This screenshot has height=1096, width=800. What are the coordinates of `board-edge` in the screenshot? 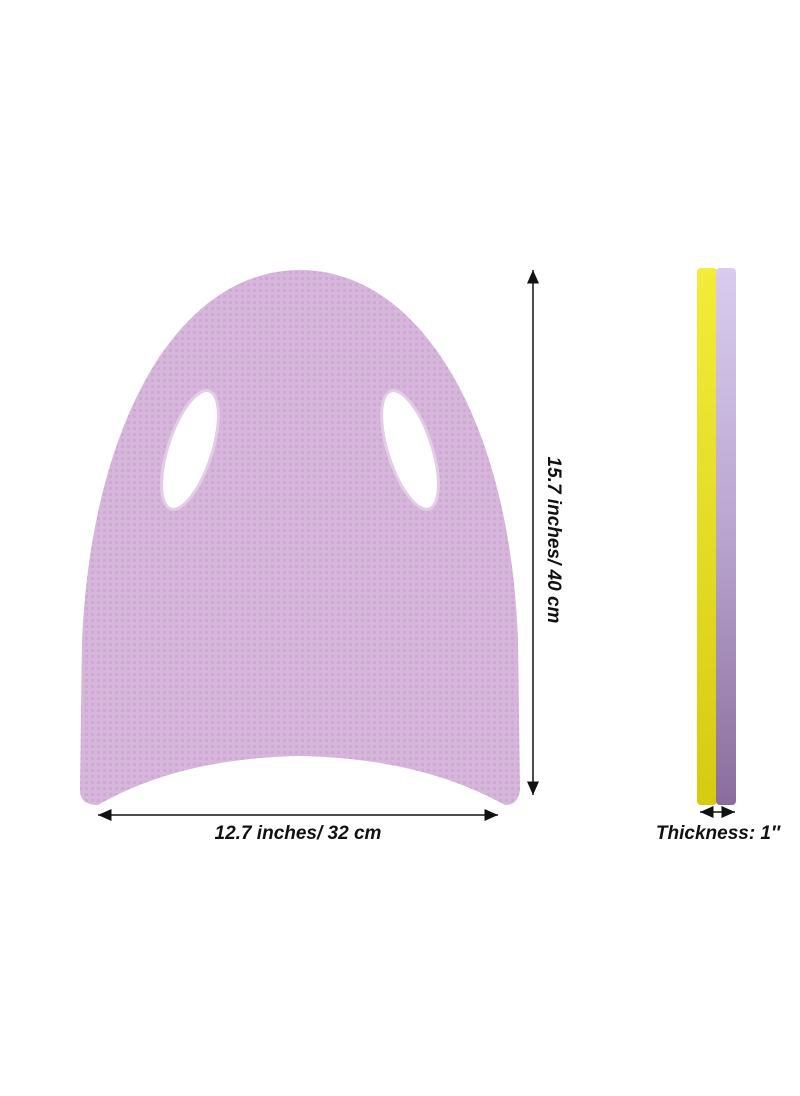 It's located at (716, 536).